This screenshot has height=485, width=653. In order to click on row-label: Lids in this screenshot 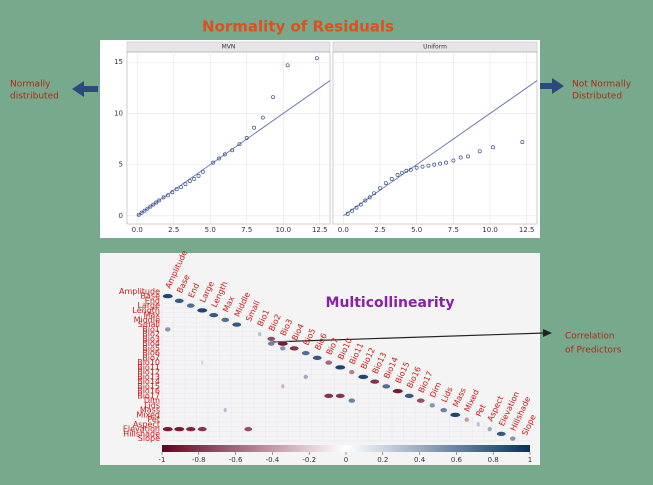, I will do `click(152, 405)`.